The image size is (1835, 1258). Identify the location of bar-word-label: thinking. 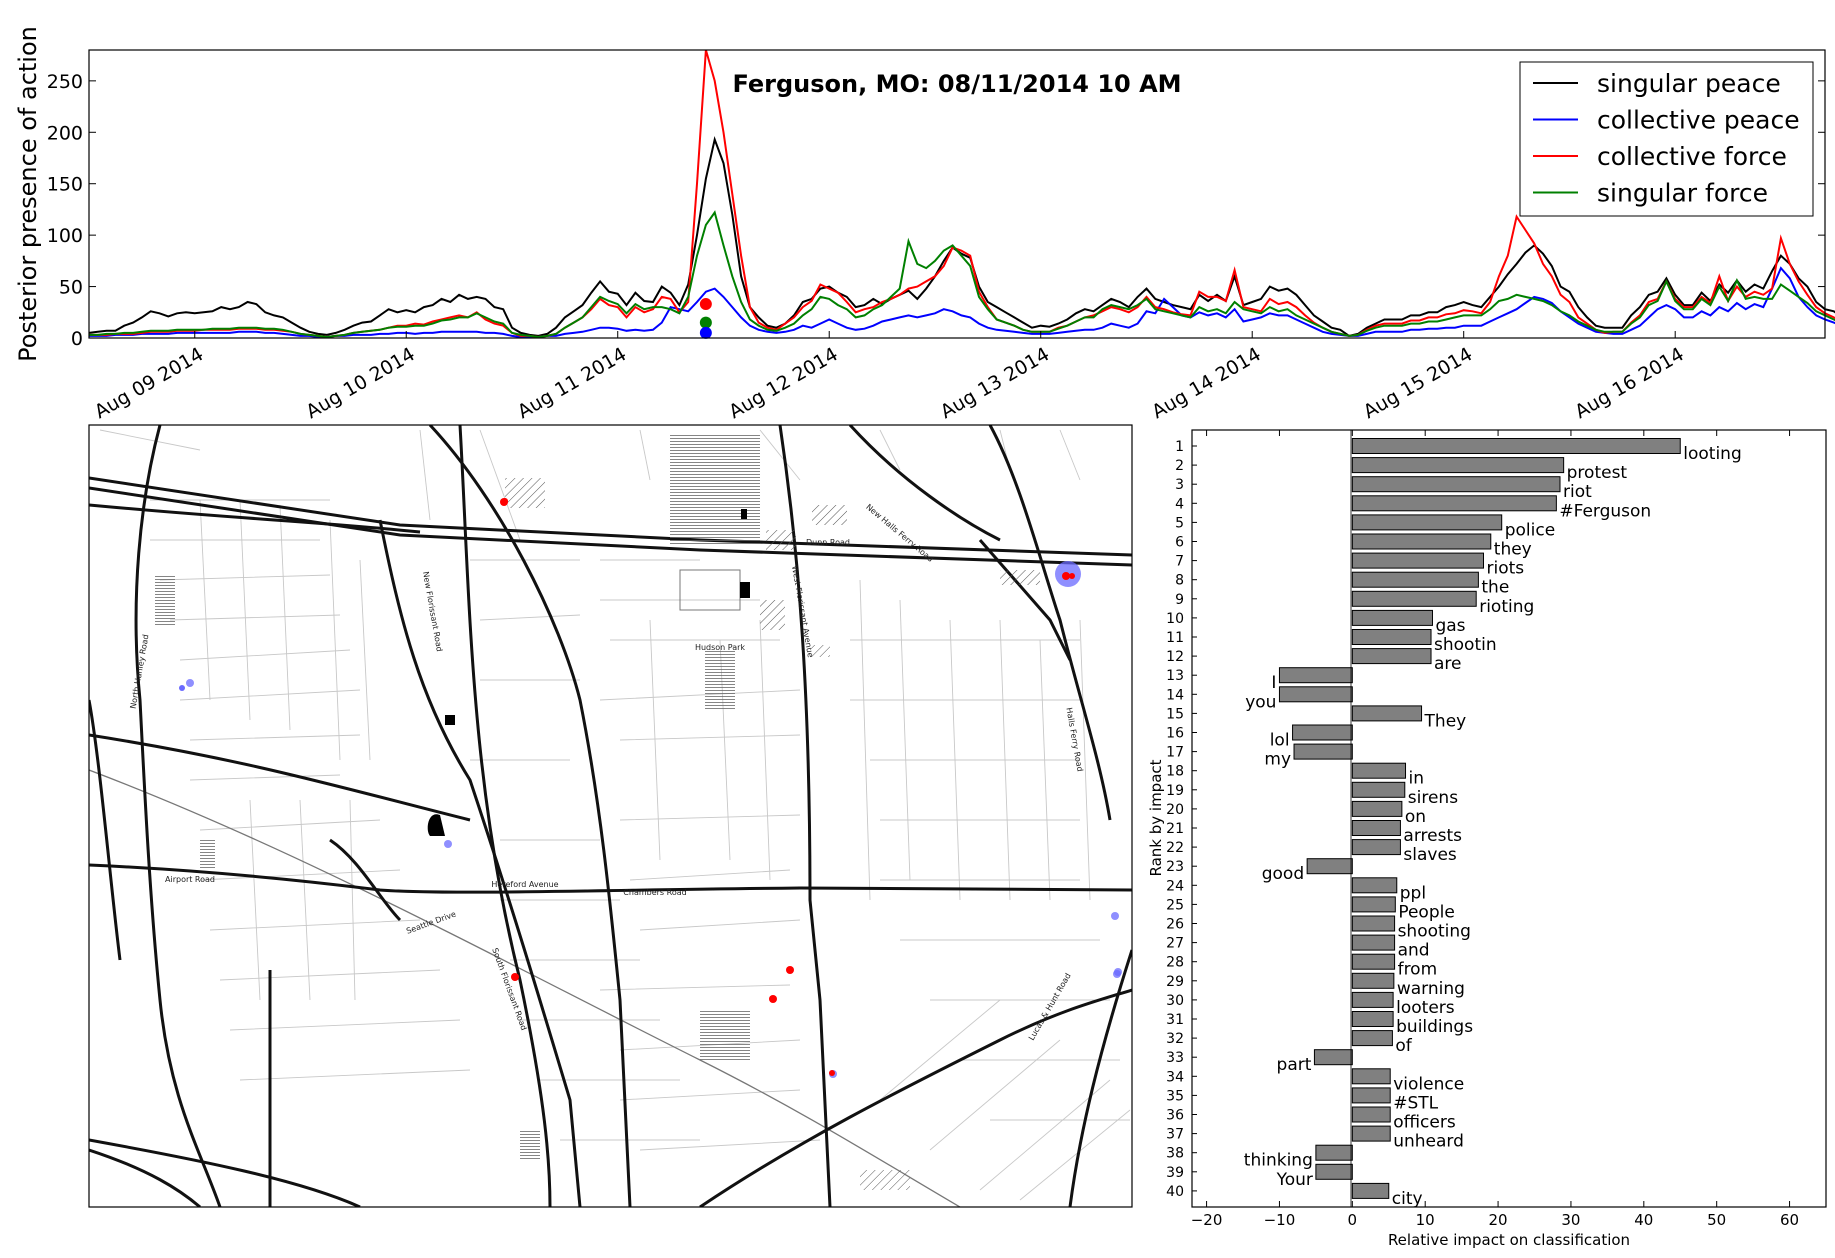
(1278, 1161).